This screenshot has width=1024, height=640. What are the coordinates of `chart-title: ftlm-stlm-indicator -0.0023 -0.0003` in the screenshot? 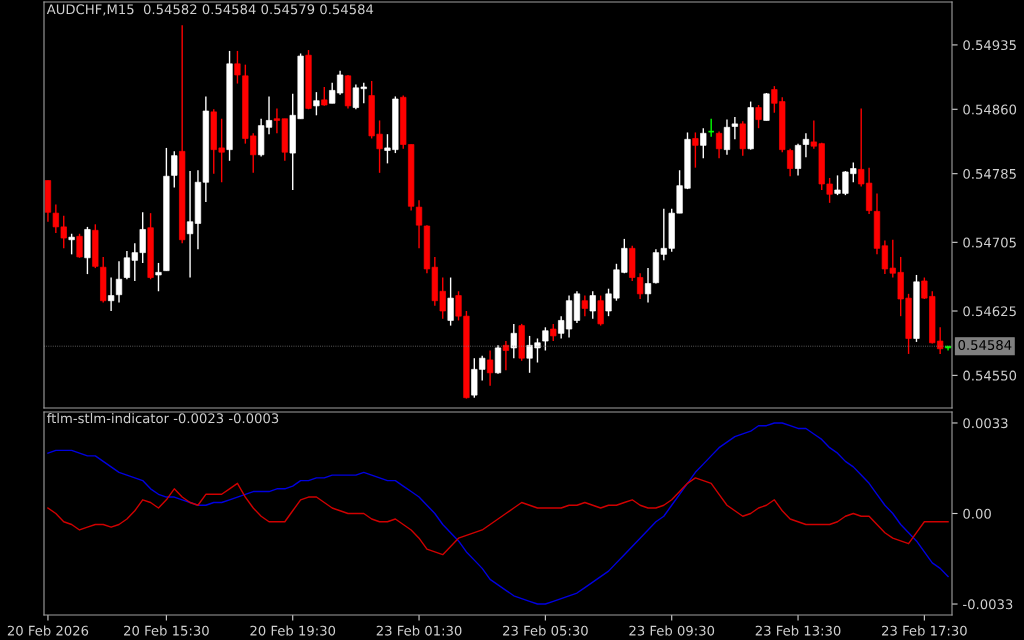 It's located at (163, 418).